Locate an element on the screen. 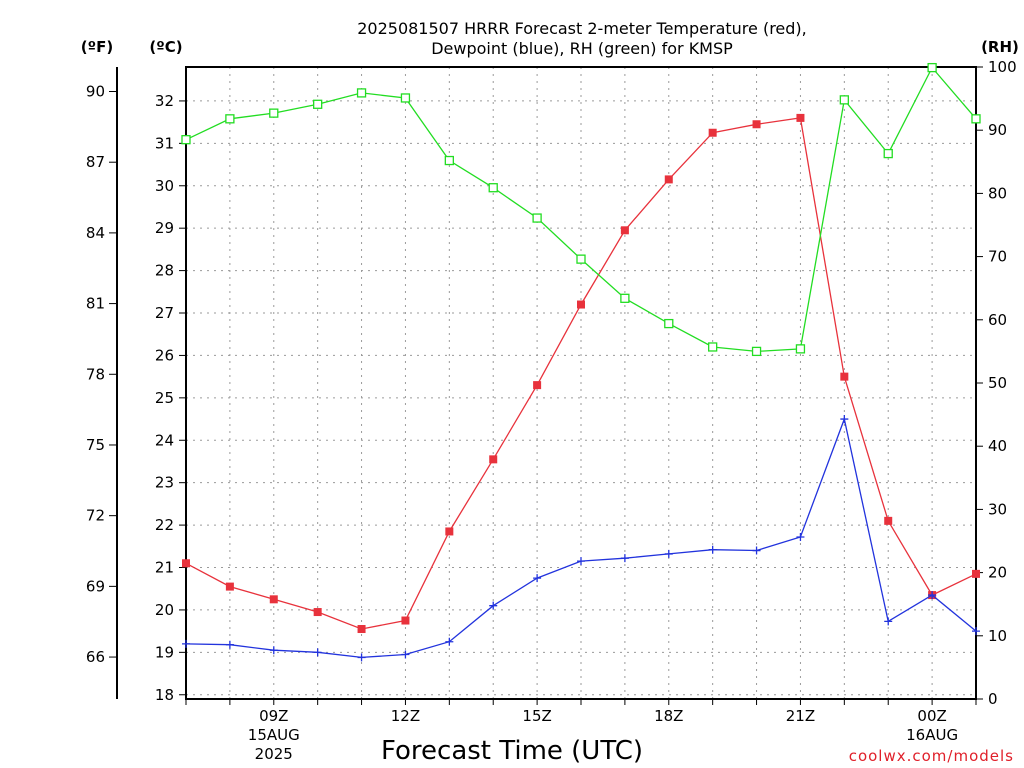  x-tick-year-label: 2025 is located at coordinates (274, 754).